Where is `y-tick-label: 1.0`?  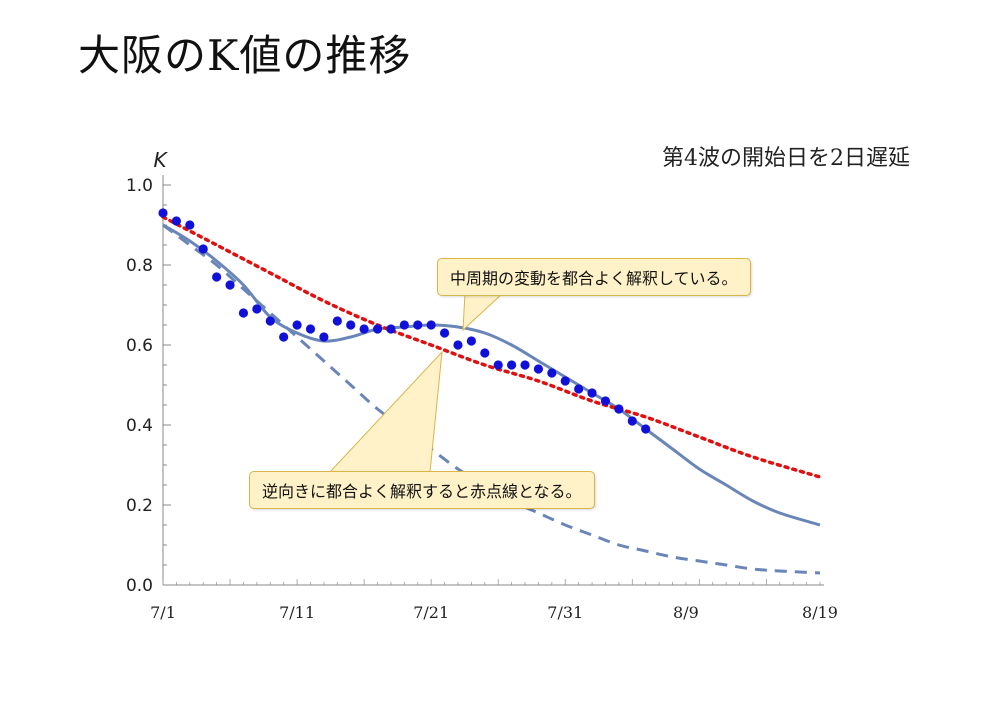 y-tick-label: 1.0 is located at coordinates (139, 186).